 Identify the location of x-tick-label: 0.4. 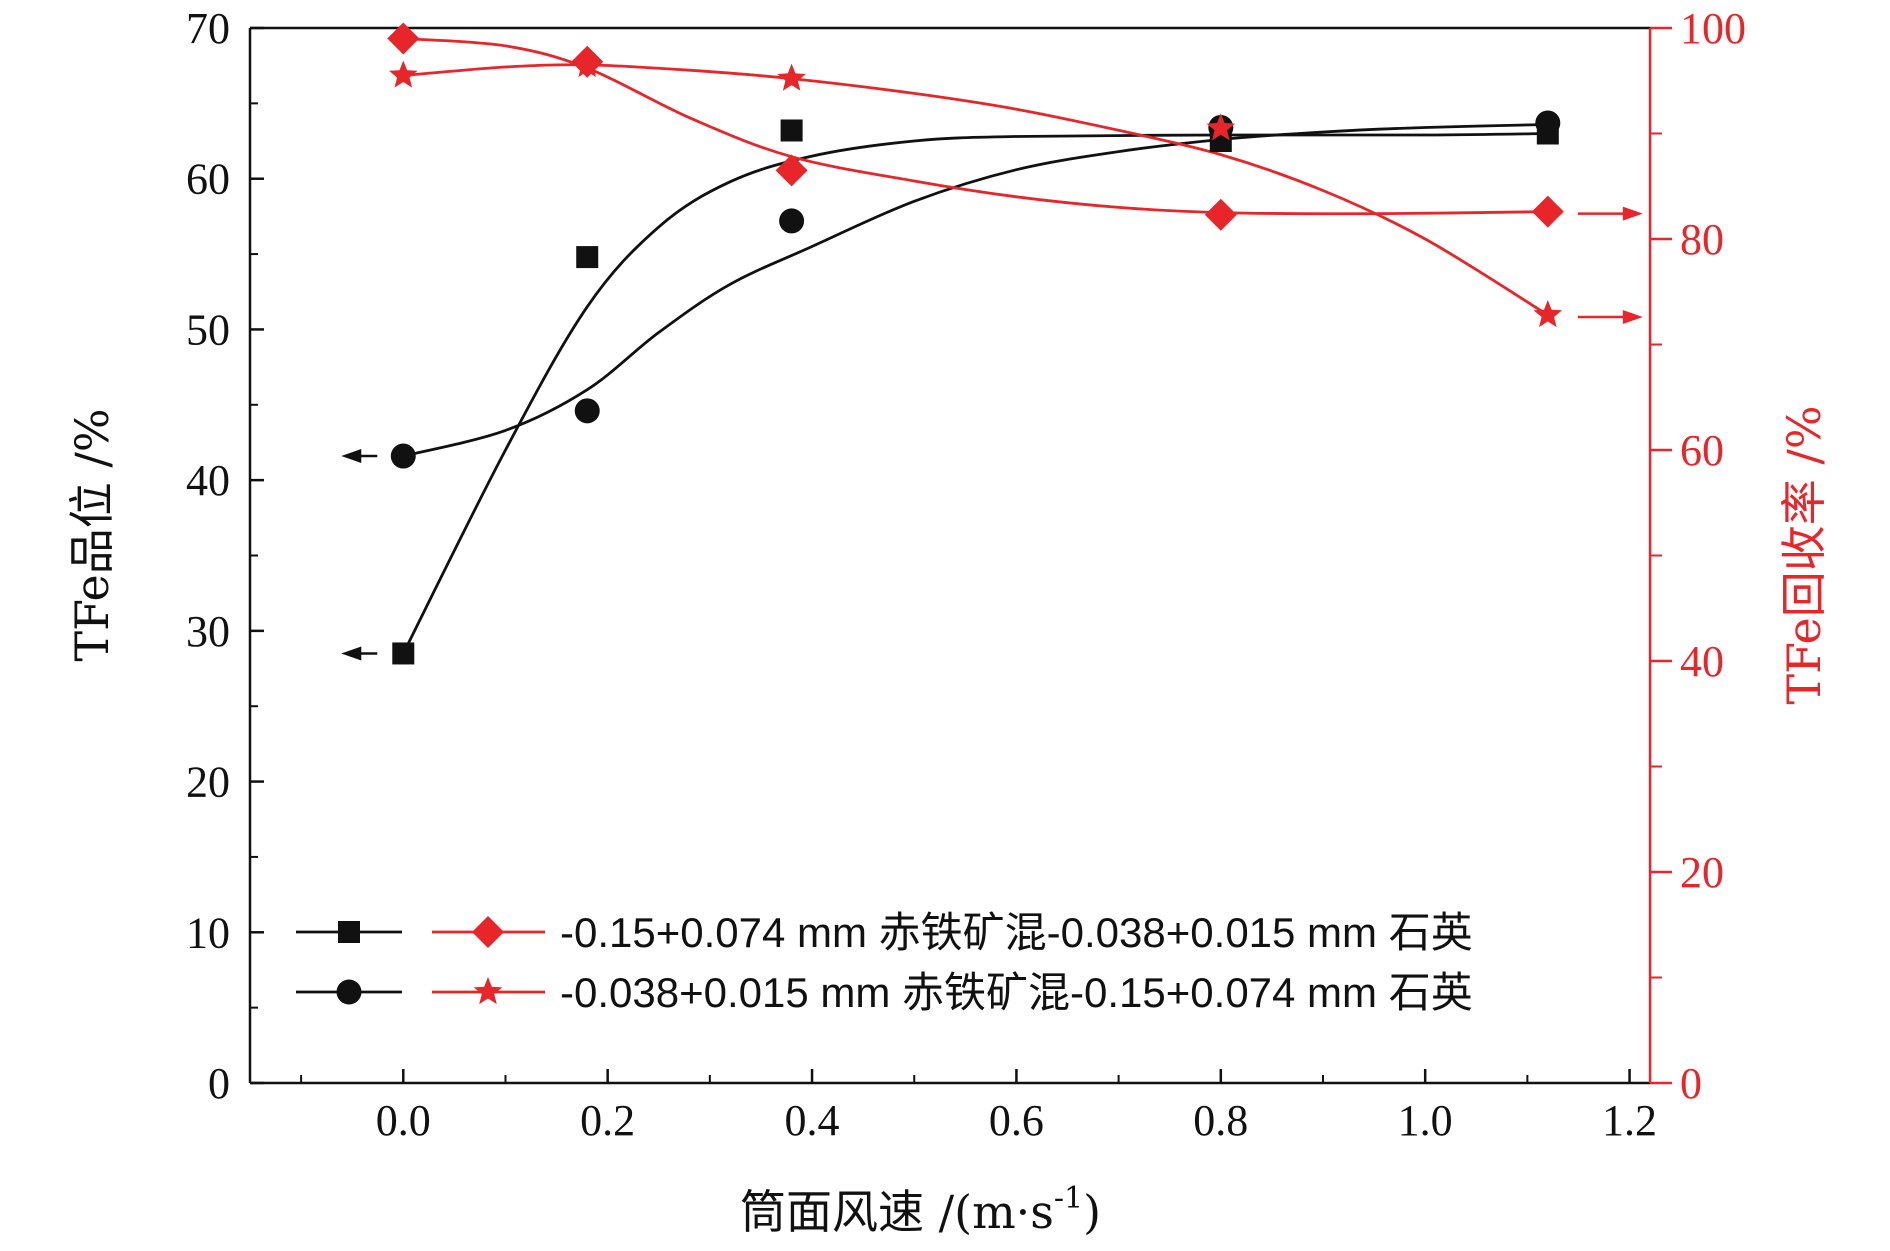
(812, 1120).